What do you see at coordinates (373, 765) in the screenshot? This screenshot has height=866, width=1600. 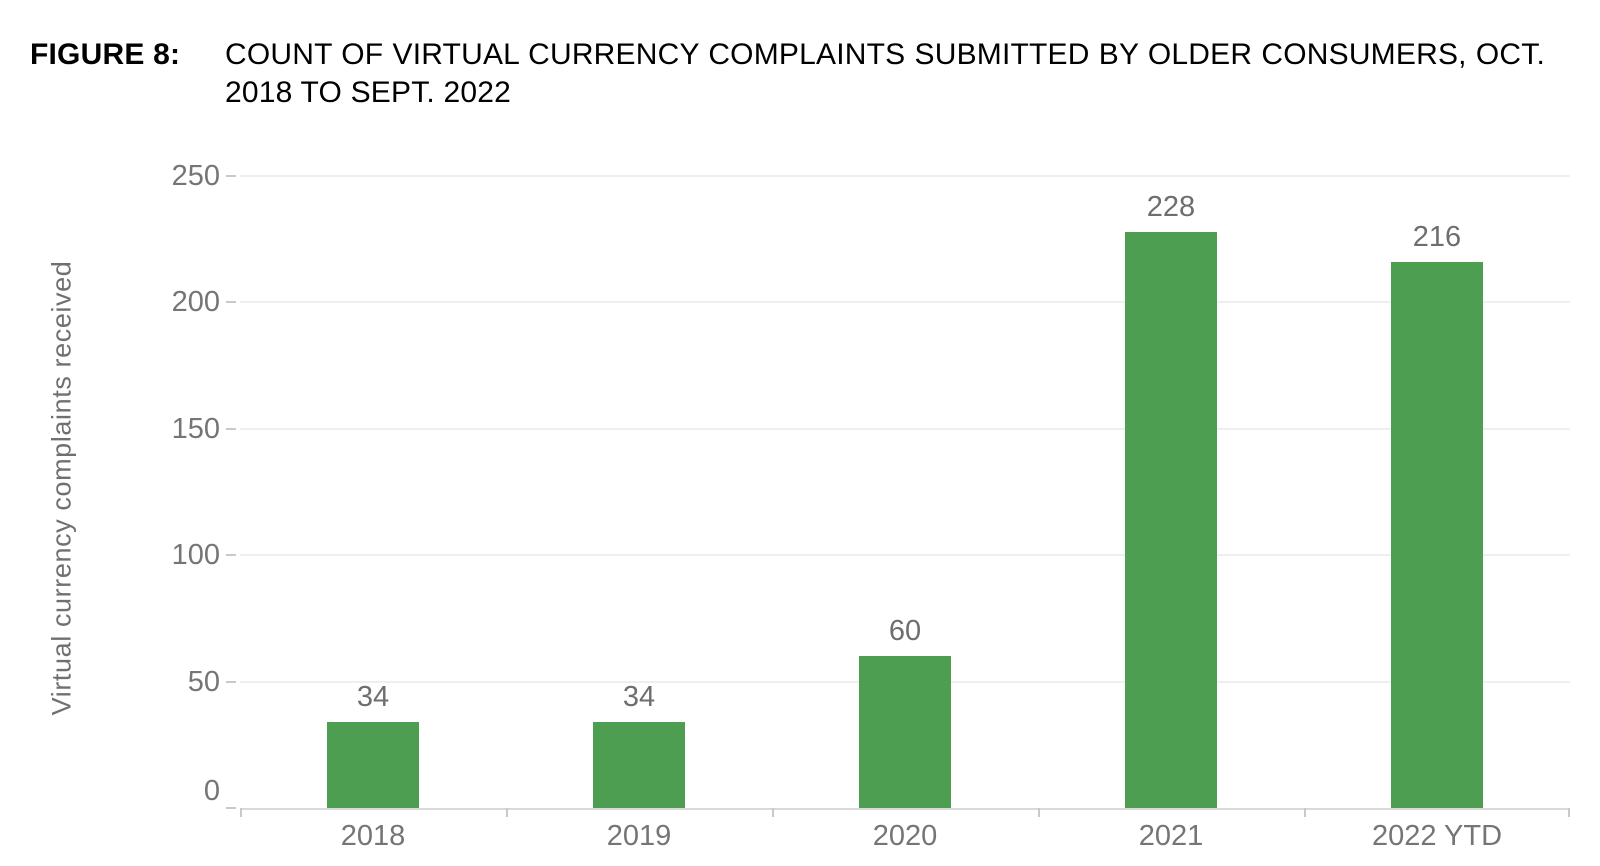 I see `bar-2018` at bounding box center [373, 765].